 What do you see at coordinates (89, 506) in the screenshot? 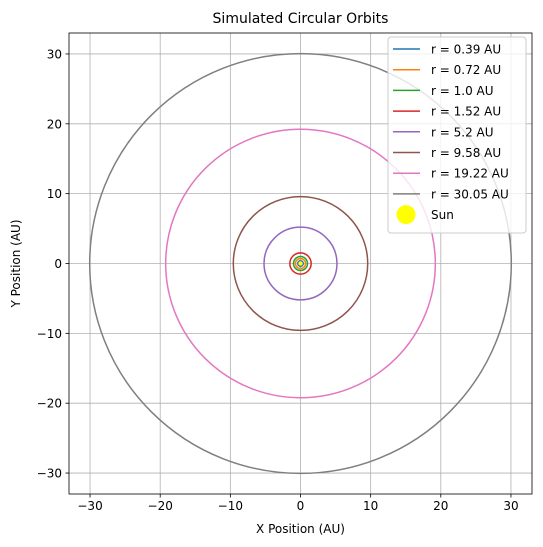
I see `x-tick-label: −30` at bounding box center [89, 506].